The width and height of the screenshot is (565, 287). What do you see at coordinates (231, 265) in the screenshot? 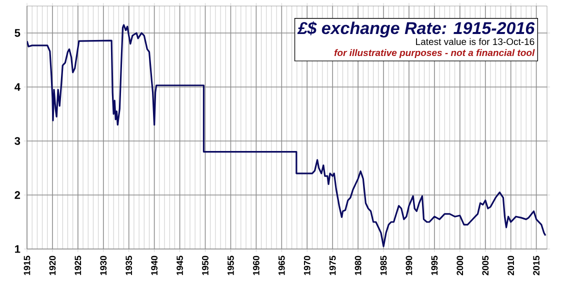
I see `x-tick-label: 1955` at bounding box center [231, 265].